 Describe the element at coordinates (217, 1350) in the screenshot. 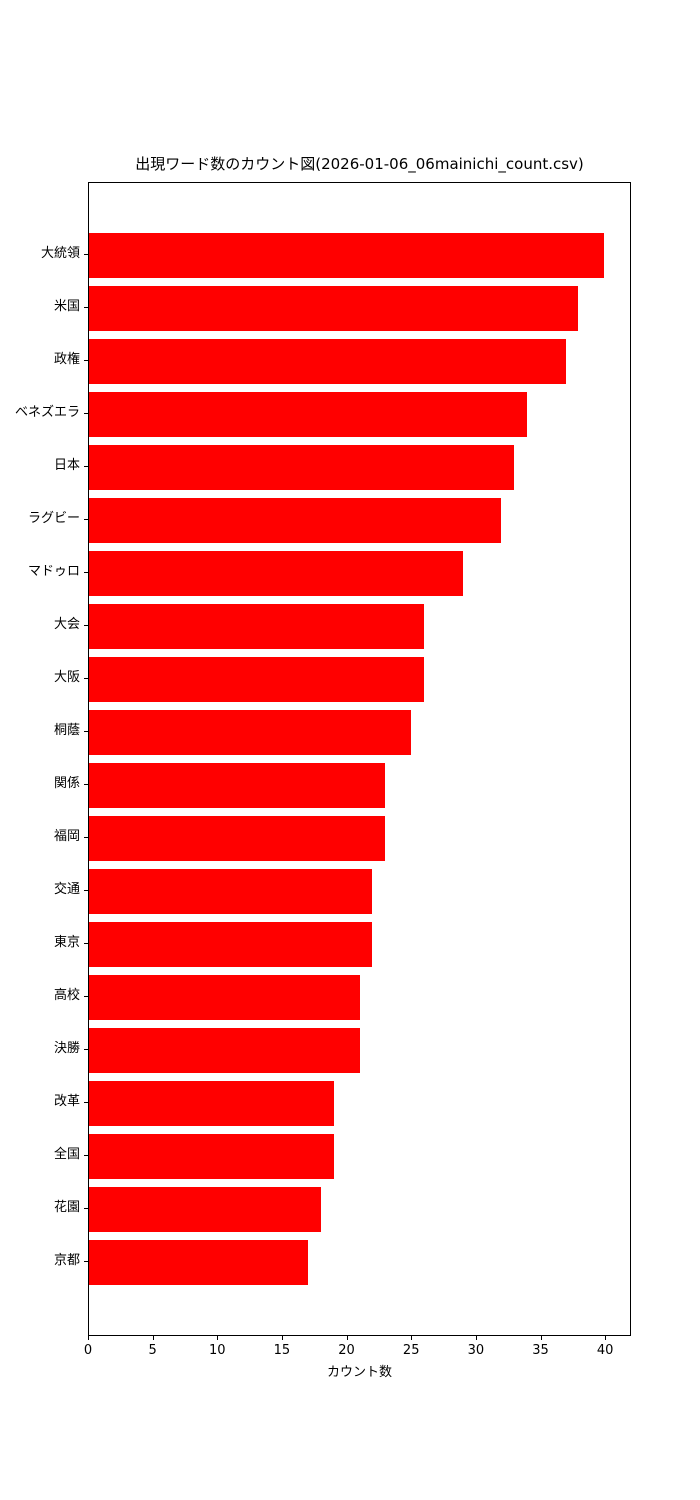

I see `x-tick-label: 10` at that location.